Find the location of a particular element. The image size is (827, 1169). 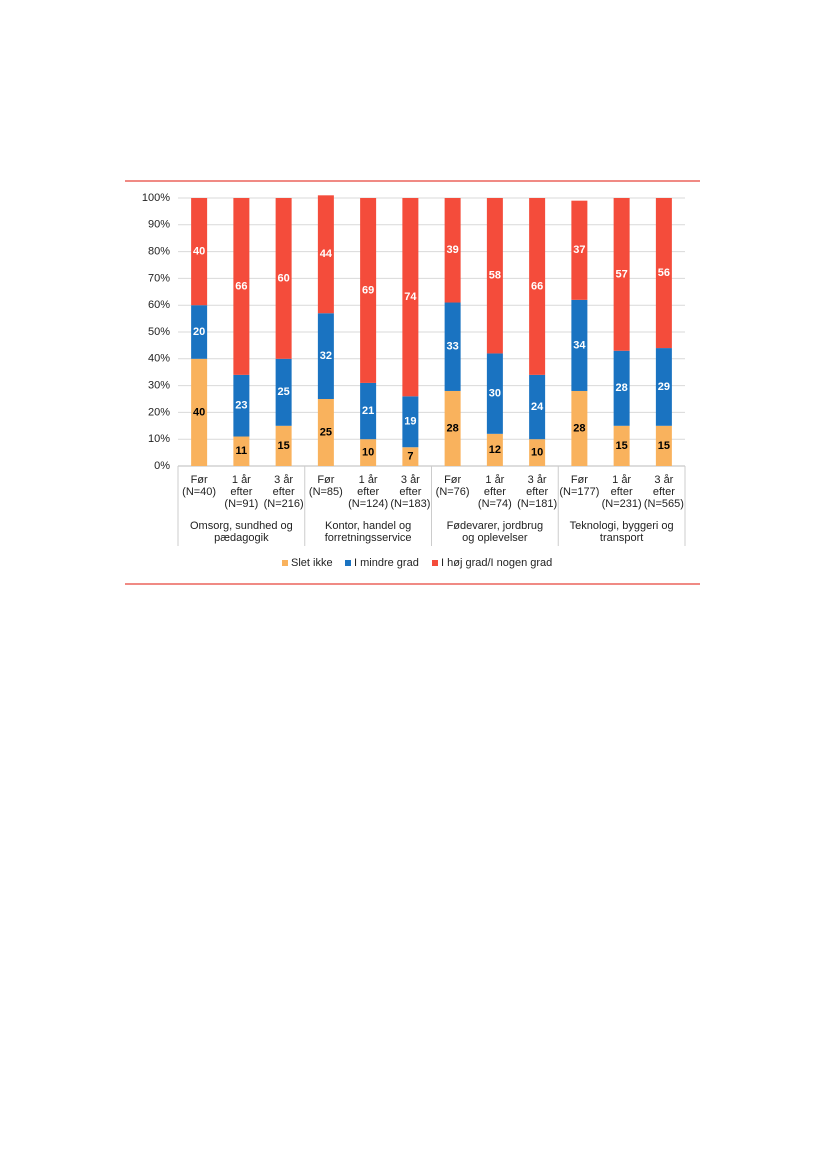

x-tick-label: 1 år efter (N=74) is located at coordinates (494, 492).